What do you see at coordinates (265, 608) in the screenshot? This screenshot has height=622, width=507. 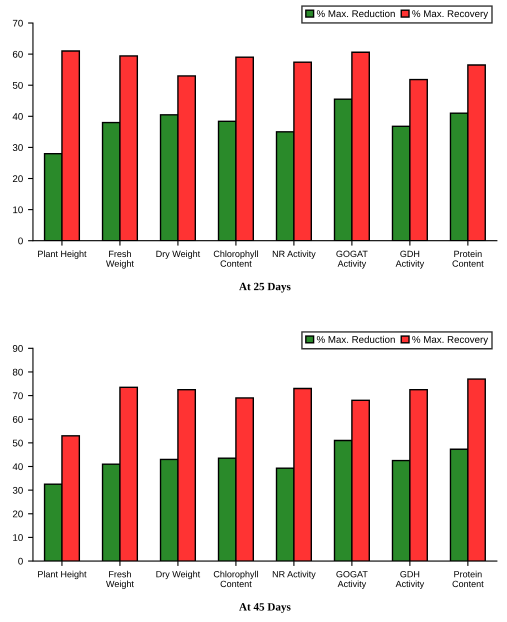 I see `text: At 45 Days` at bounding box center [265, 608].